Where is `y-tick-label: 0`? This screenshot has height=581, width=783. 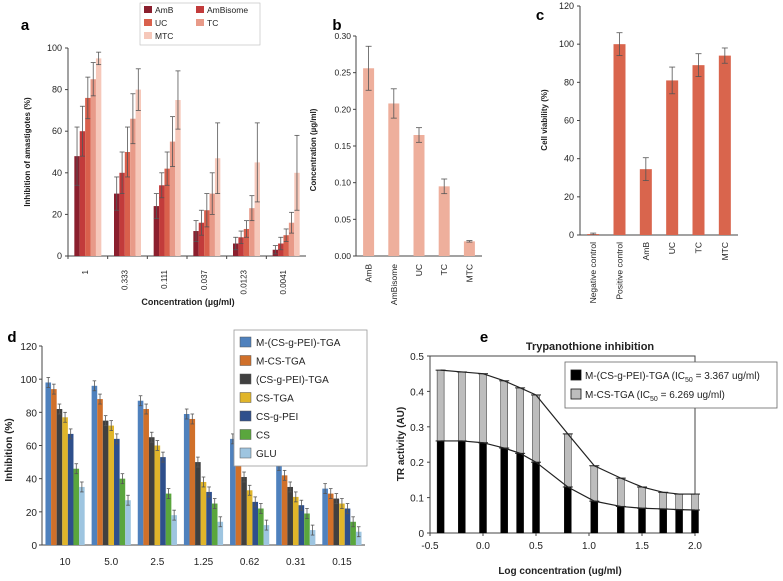 y-tick-label: 0 is located at coordinates (59, 256).